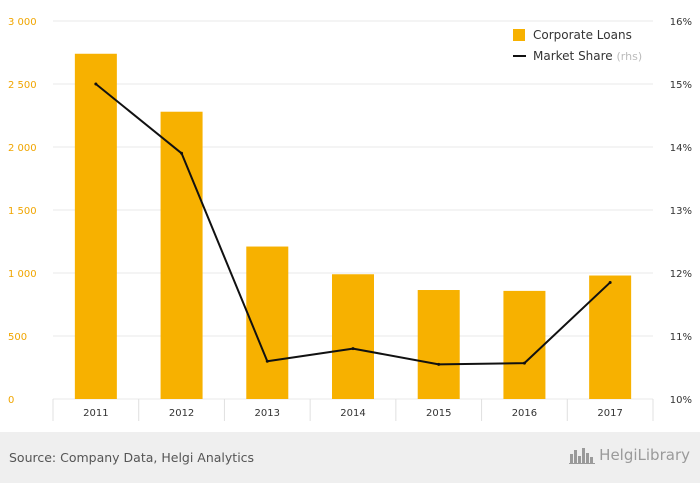 Image resolution: width=700 pixels, height=483 pixels. I want to click on x-tick-label: 2014, so click(352, 413).